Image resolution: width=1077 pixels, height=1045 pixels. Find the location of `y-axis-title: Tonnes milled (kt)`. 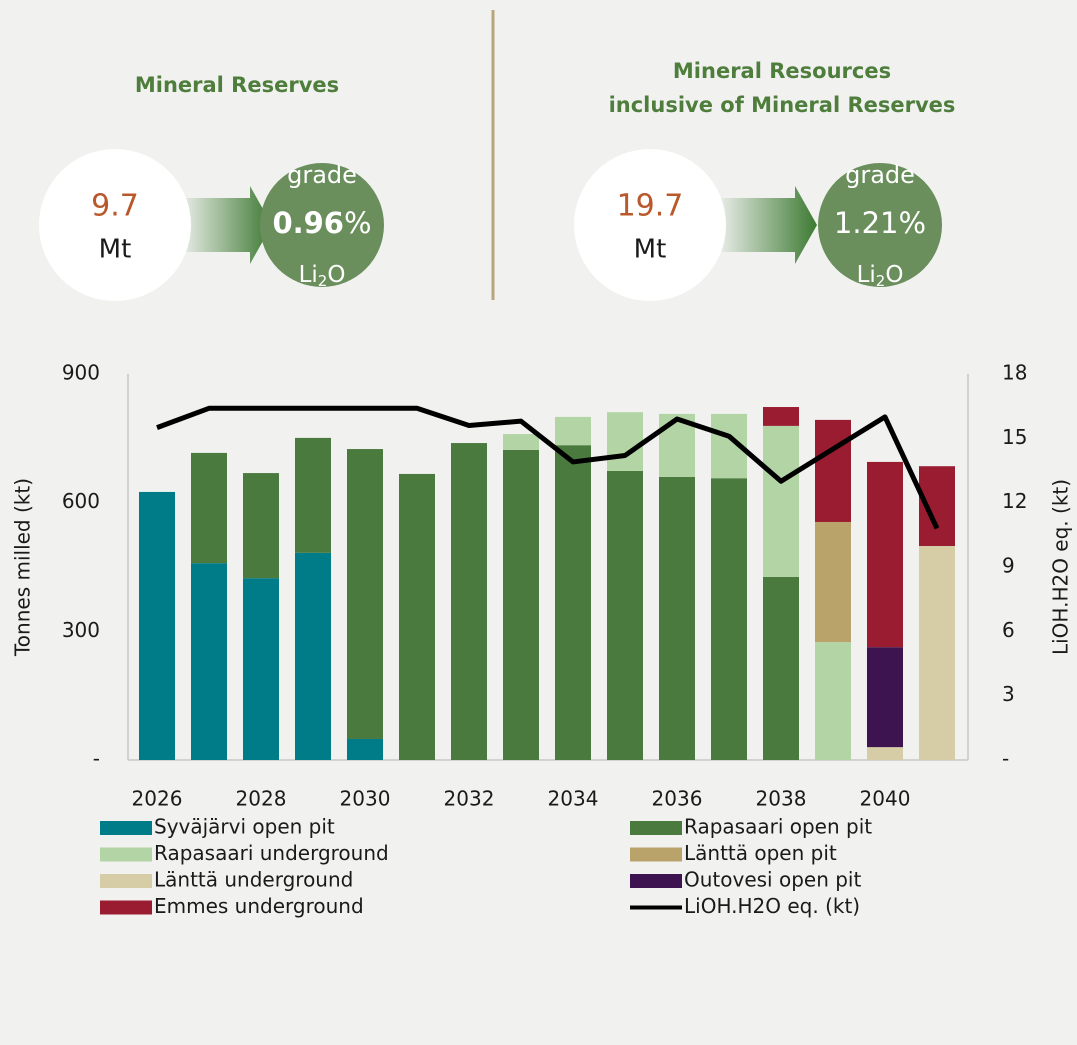

y-axis-title: Tonnes milled (kt) is located at coordinates (23, 567).